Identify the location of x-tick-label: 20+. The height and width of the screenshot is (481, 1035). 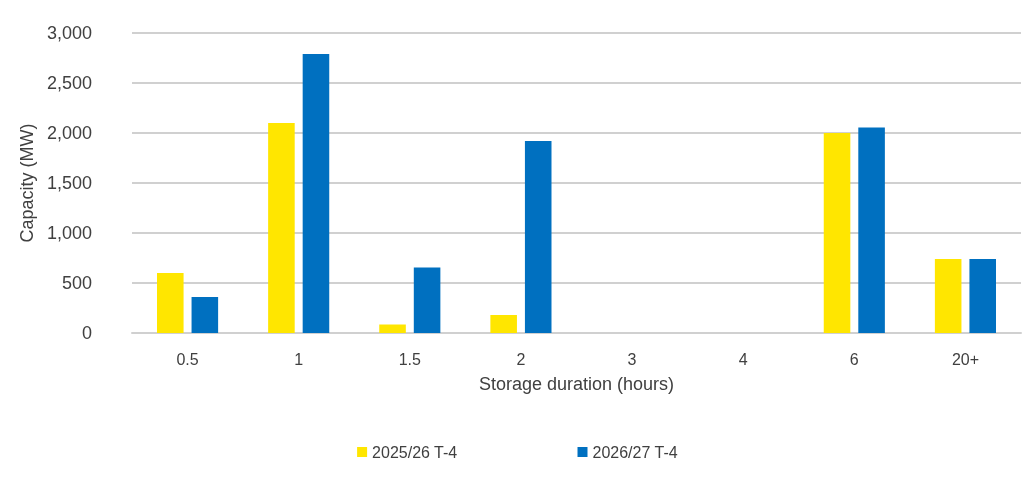
(965, 359).